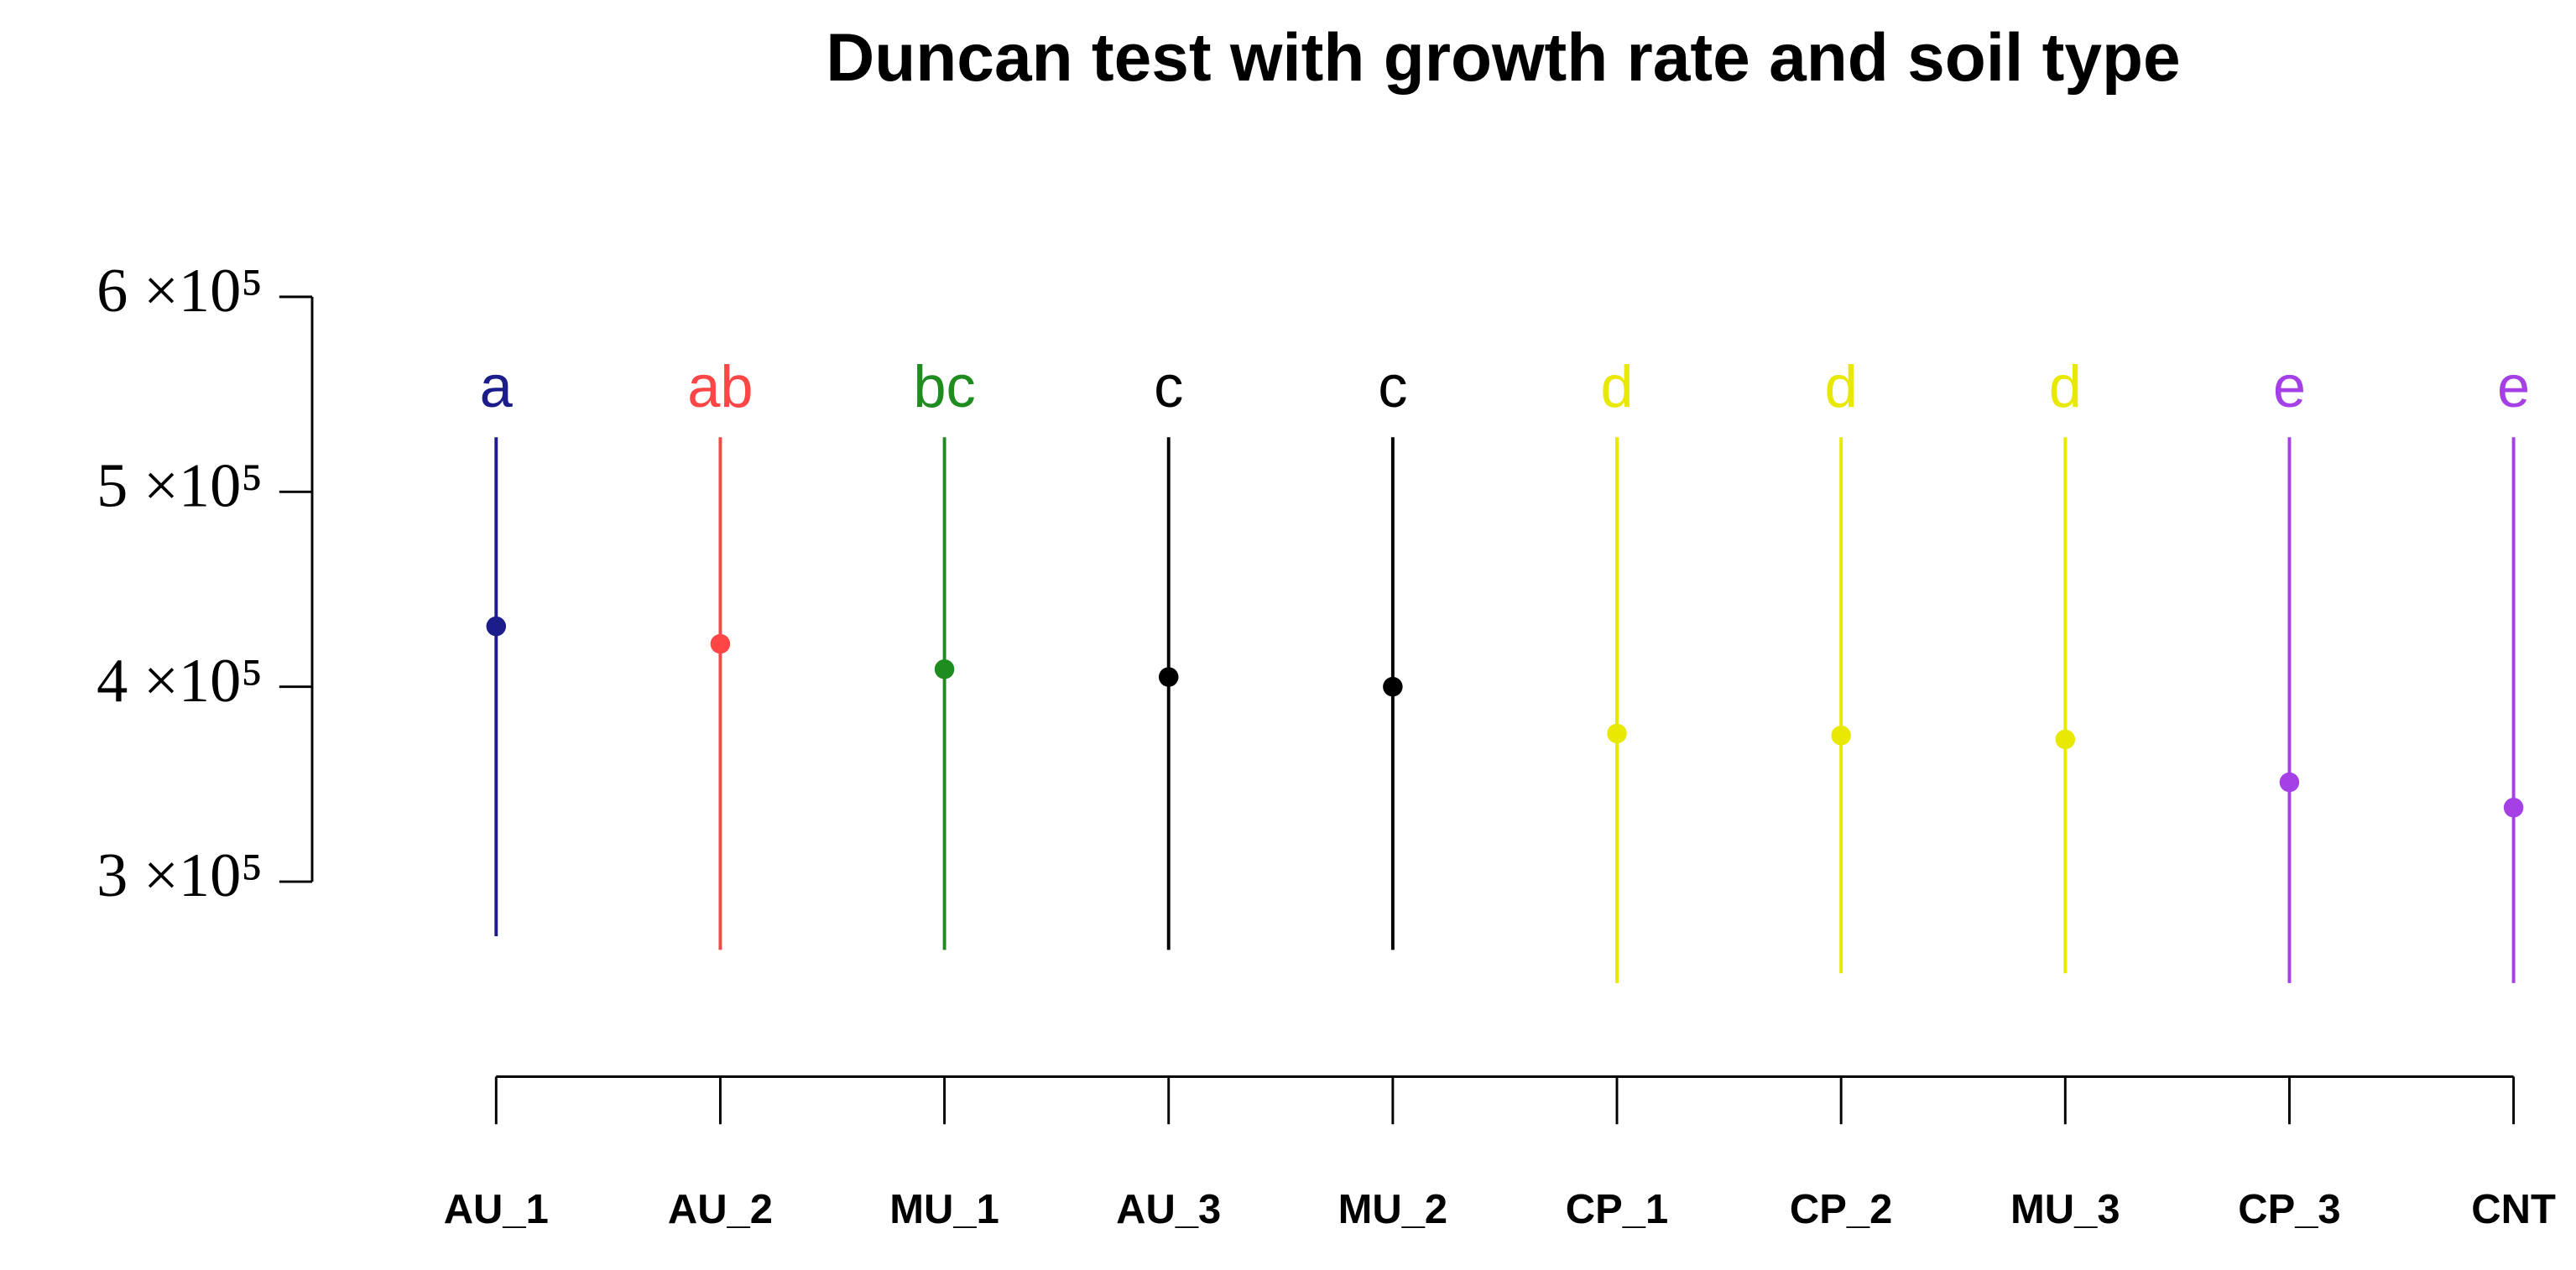 This screenshot has height=1270, width=2576. I want to click on y-tick-label: 6 ×10⁵, so click(179, 291).